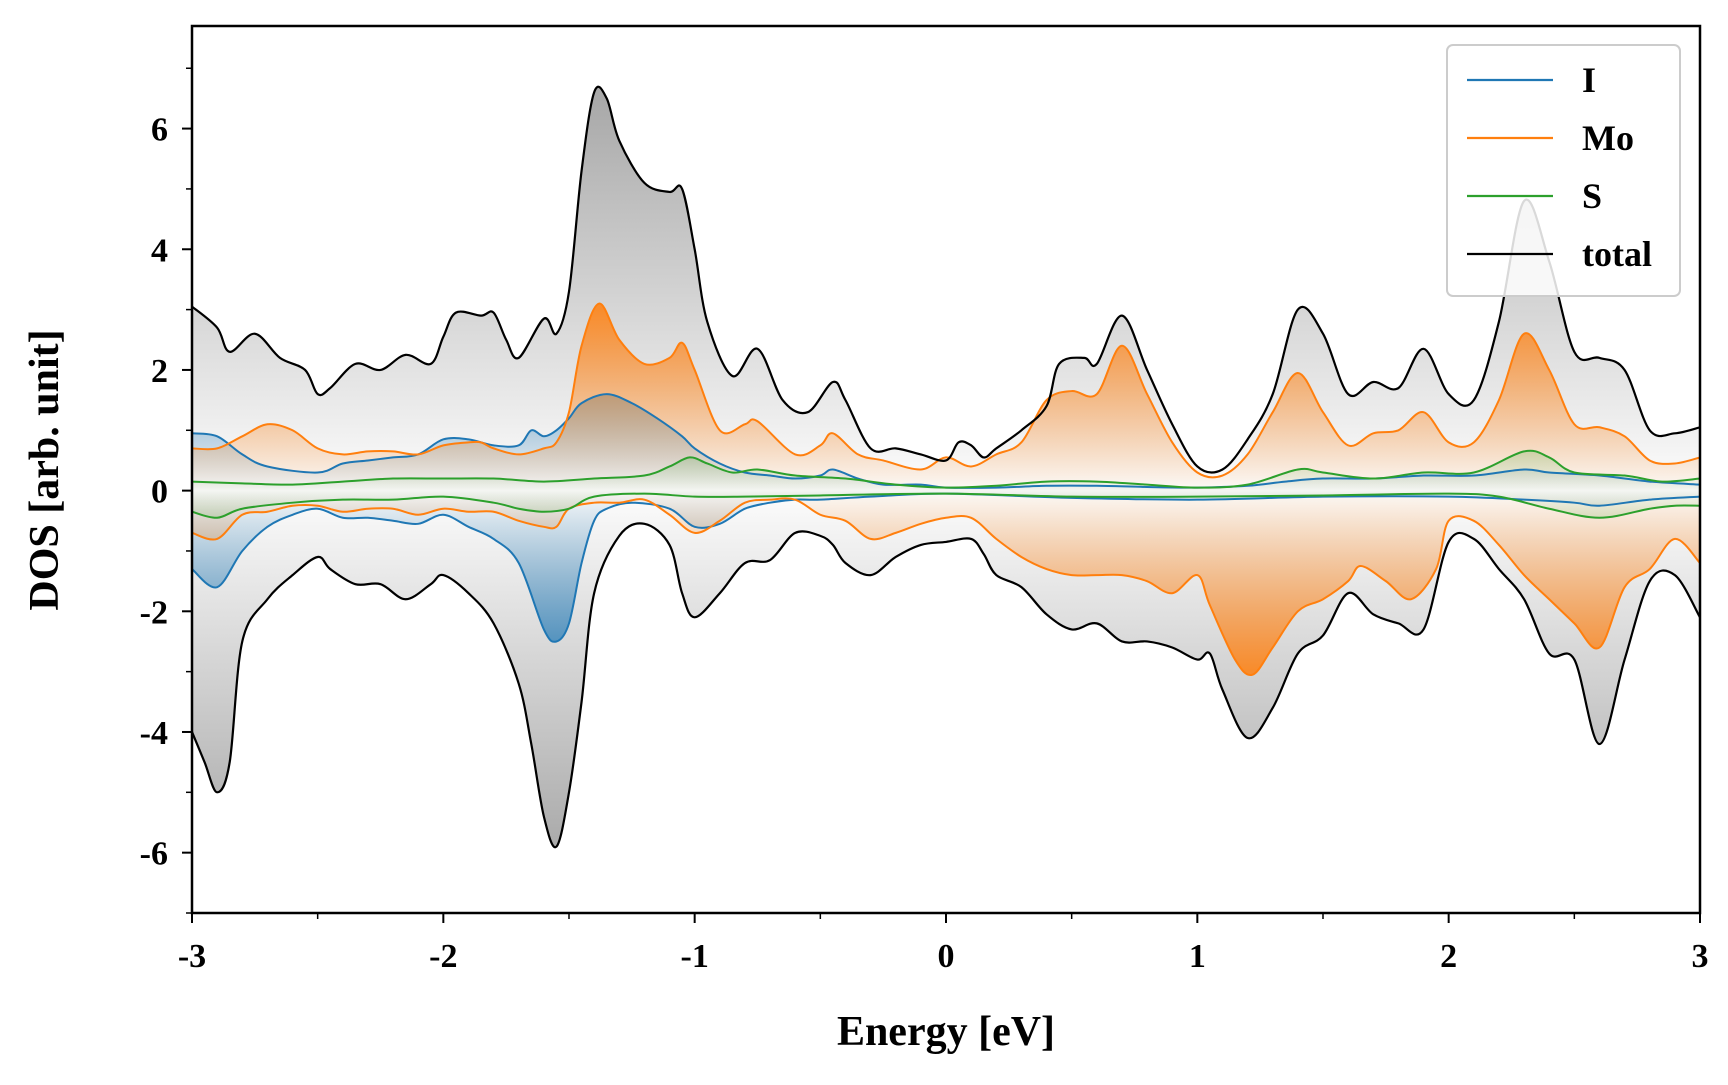 This screenshot has height=1085, width=1728. What do you see at coordinates (159, 130) in the screenshot?
I see `y-tick-label: 6` at bounding box center [159, 130].